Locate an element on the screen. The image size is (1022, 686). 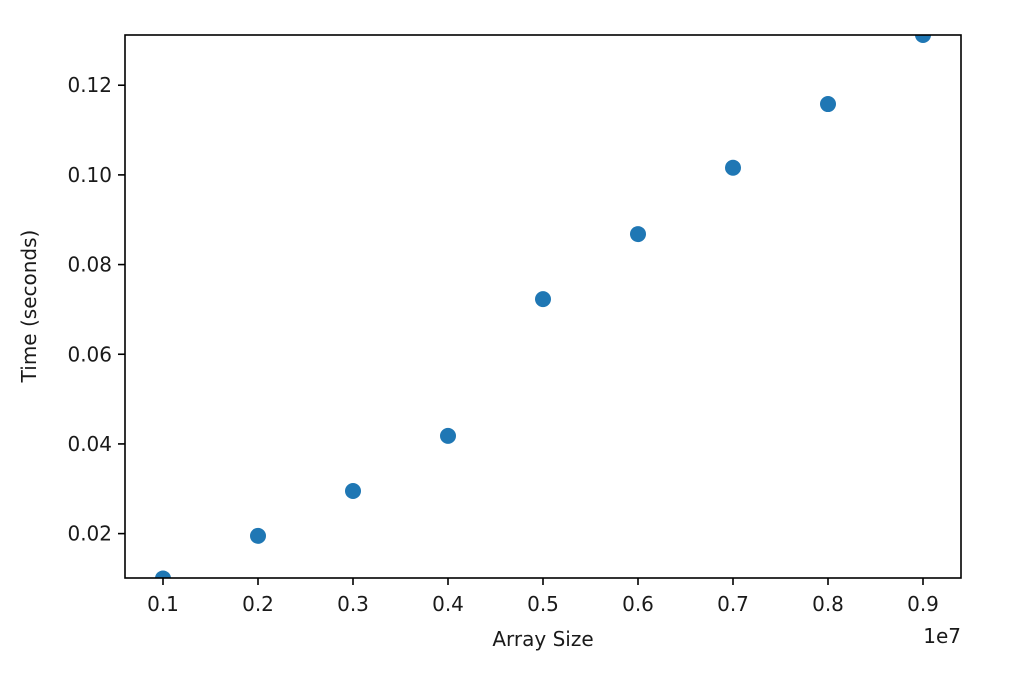
y-tick-label: 0.02 is located at coordinates (89, 534).